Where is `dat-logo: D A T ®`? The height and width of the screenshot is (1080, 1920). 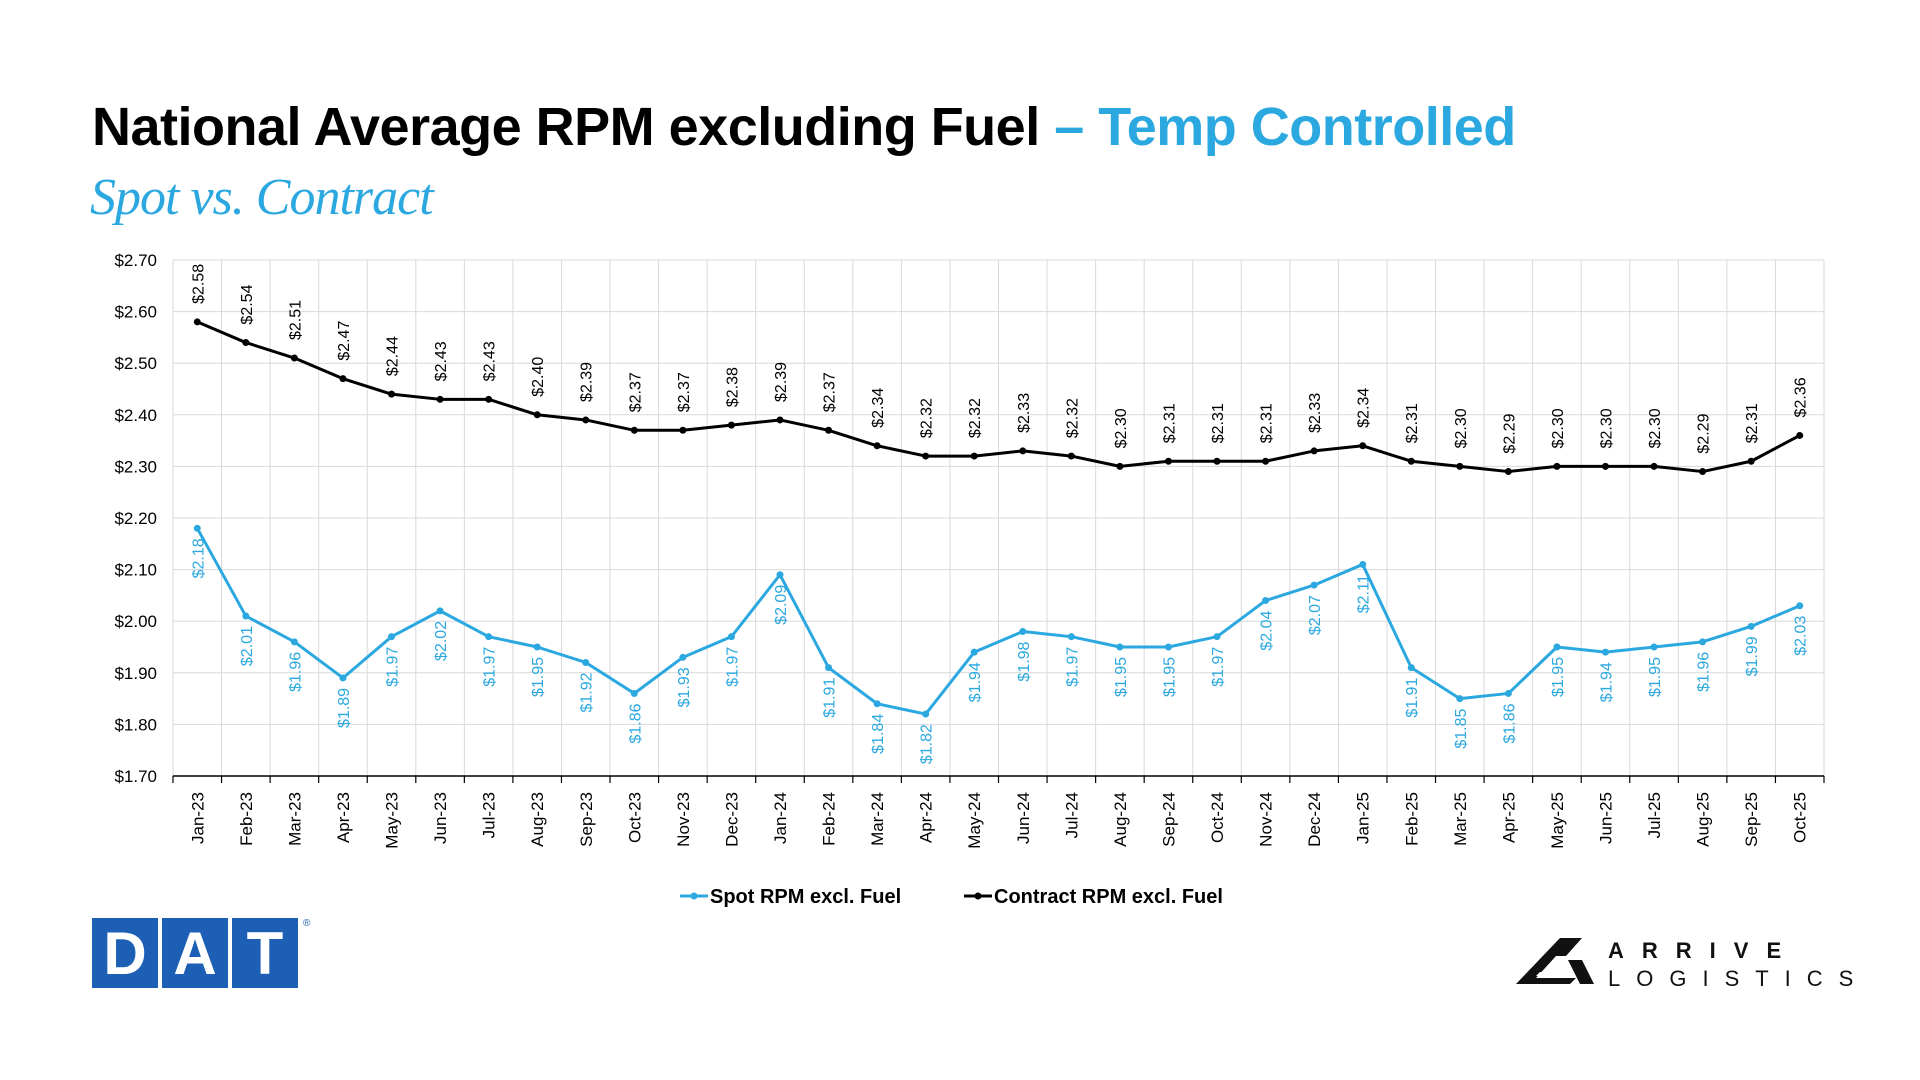 dat-logo: D A T ® is located at coordinates (201, 953).